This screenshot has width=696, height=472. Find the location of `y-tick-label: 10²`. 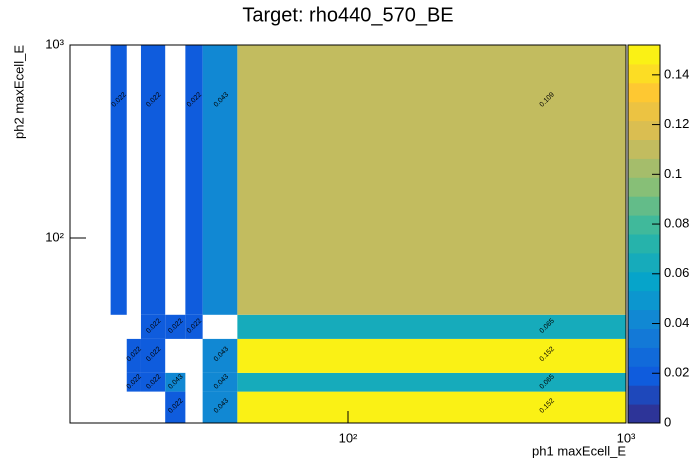

y-tick-label: 10² is located at coordinates (54, 236).